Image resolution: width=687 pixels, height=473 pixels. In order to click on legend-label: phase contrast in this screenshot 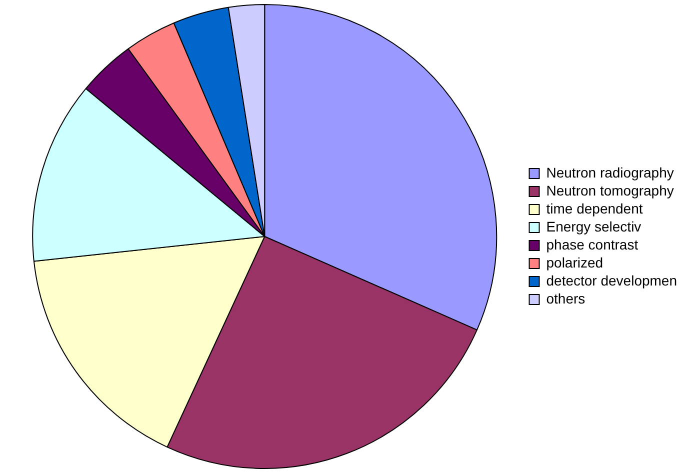, I will do `click(592, 244)`.